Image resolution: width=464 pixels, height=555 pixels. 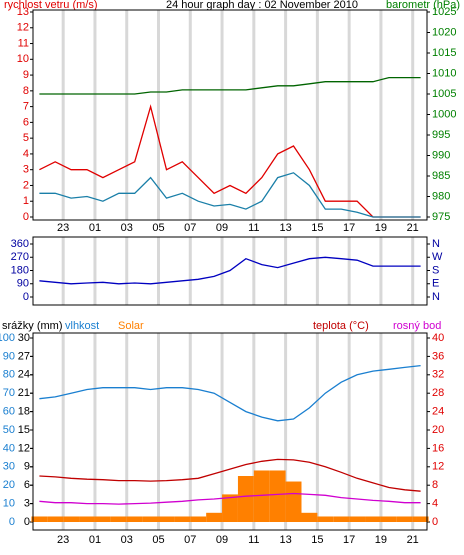 What do you see at coordinates (27, 467) in the screenshot?
I see `y-tick-label: 9` at bounding box center [27, 467].